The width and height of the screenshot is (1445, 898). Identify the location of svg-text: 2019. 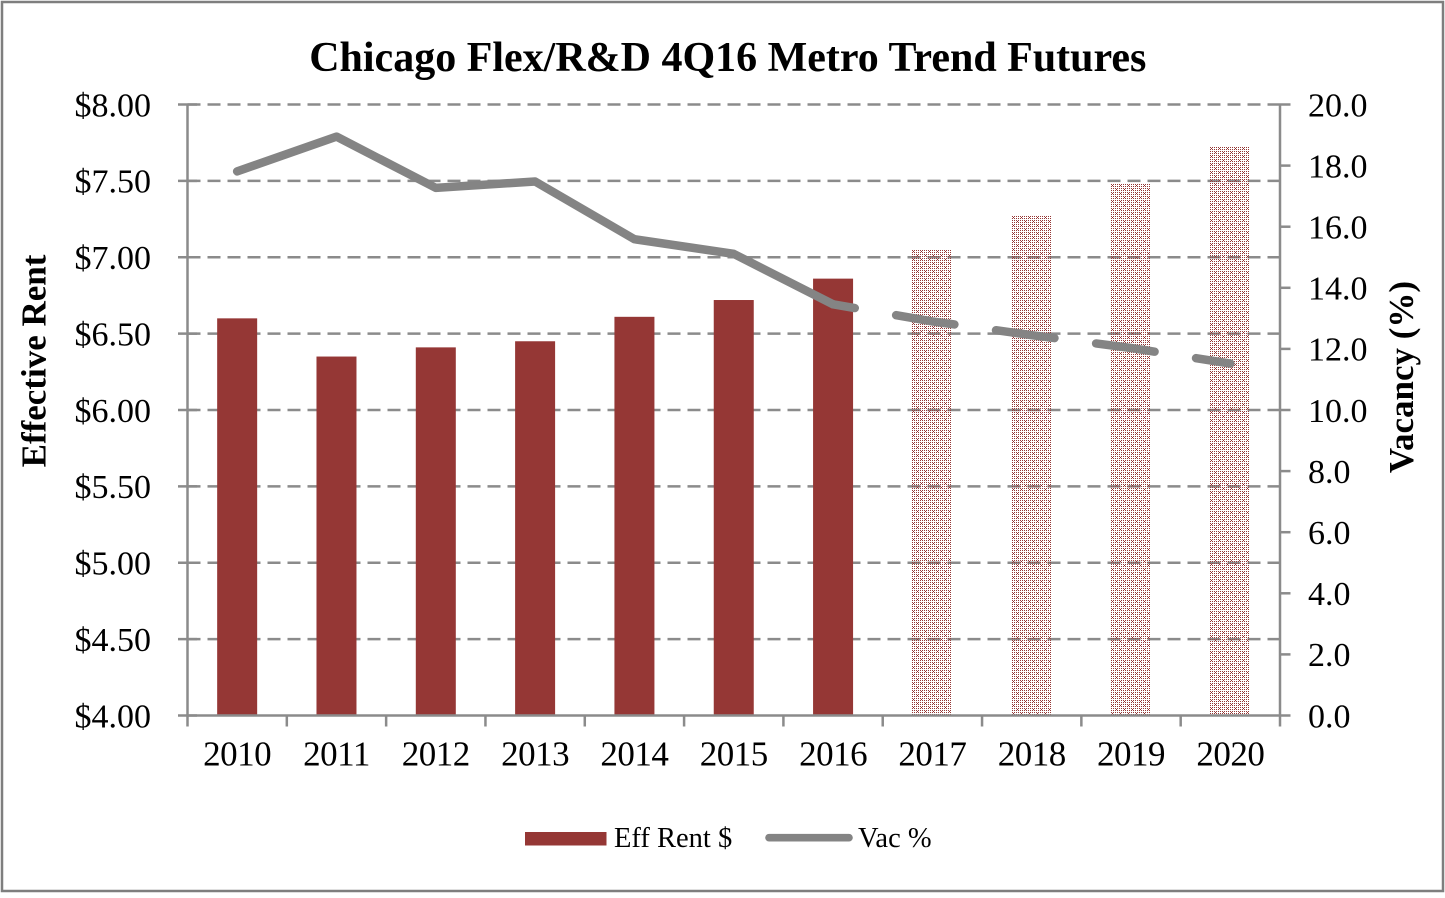
(1131, 754).